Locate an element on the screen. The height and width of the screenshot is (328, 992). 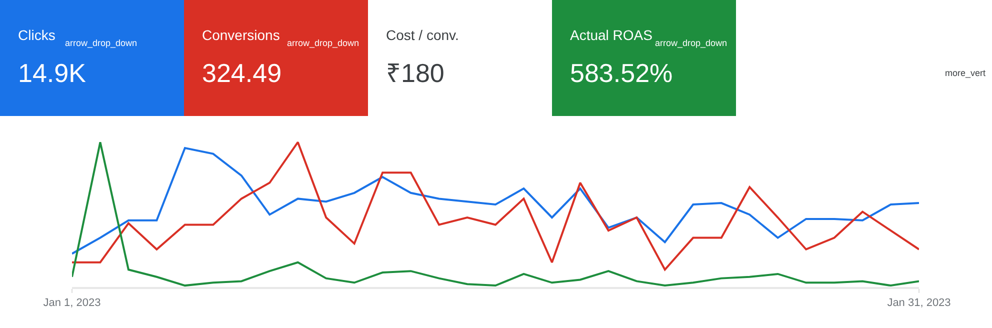
text: 14.9K is located at coordinates (52, 73).